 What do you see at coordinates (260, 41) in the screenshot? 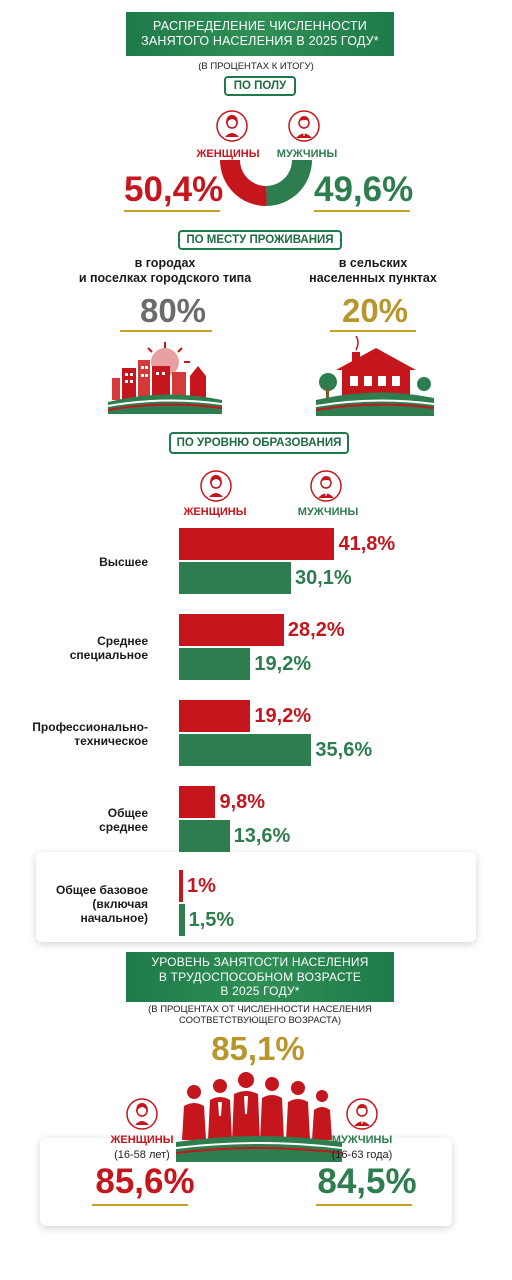
I see `section1-title-line2: ЗАНЯТОГО НАСЕЛЕНИЯ В 2025 ГОДУ*` at bounding box center [260, 41].